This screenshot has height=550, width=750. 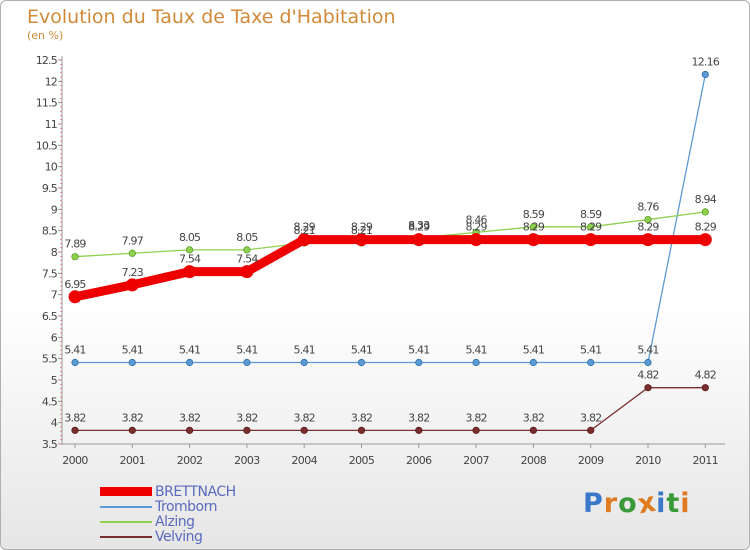 I want to click on proxiti-logo: Proxiti, so click(x=637, y=504).